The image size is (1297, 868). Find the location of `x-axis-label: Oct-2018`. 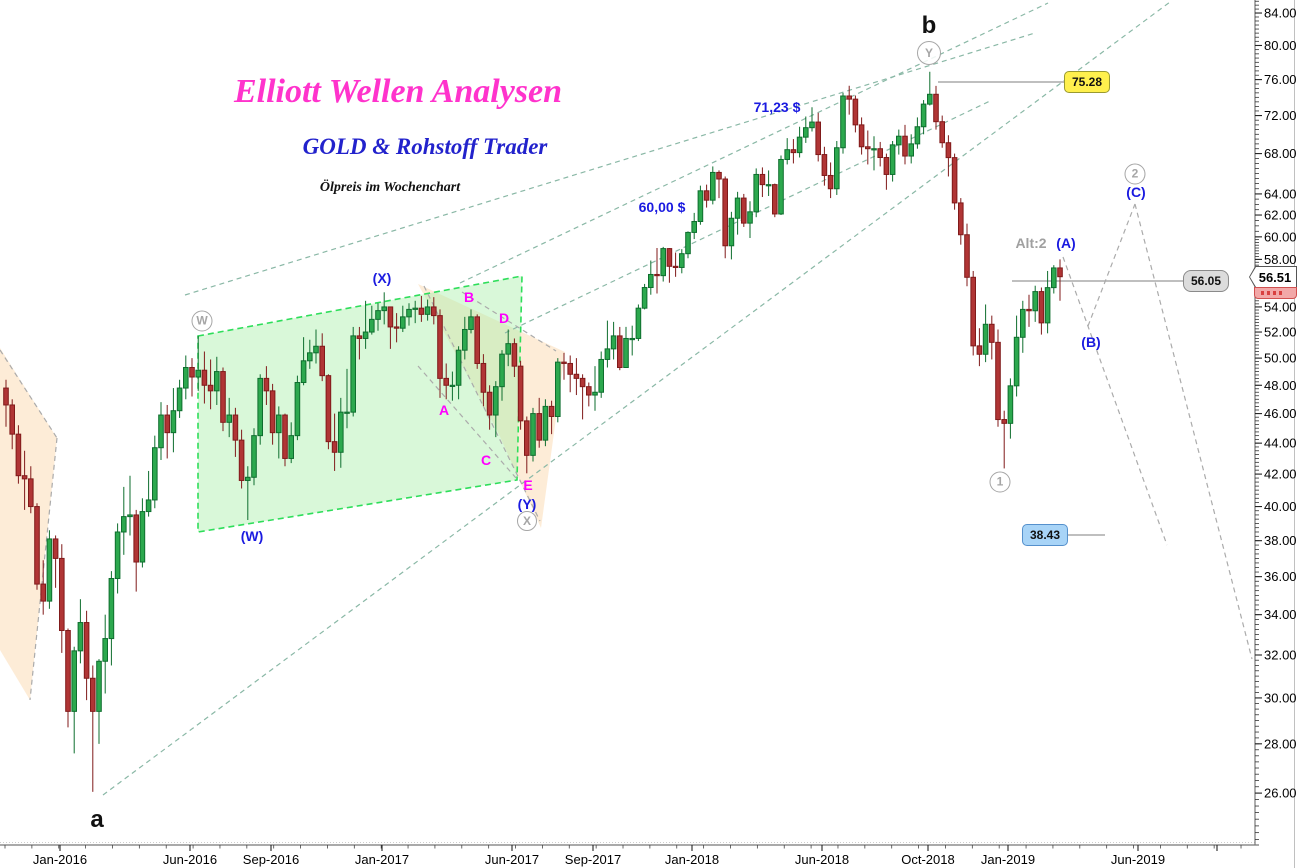

x-axis-label: Oct-2018 is located at coordinates (927, 859).